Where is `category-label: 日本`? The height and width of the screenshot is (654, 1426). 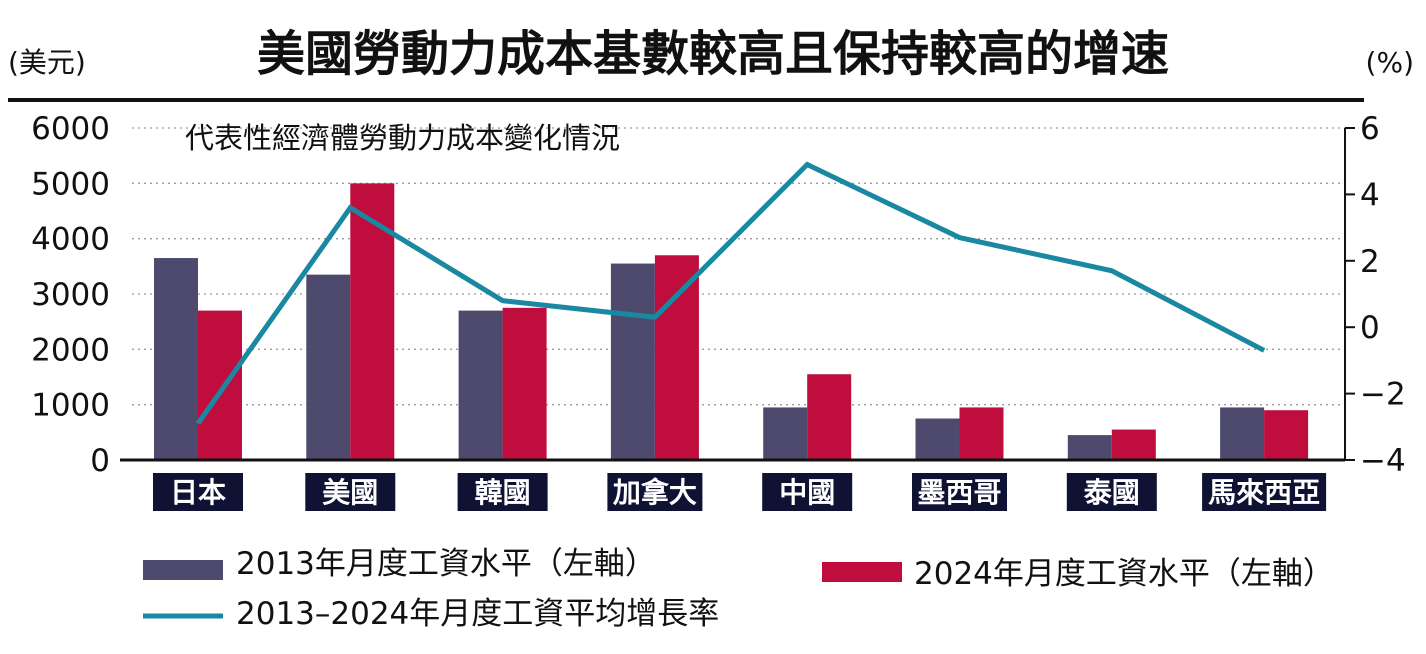
category-label: 日本 is located at coordinates (198, 492).